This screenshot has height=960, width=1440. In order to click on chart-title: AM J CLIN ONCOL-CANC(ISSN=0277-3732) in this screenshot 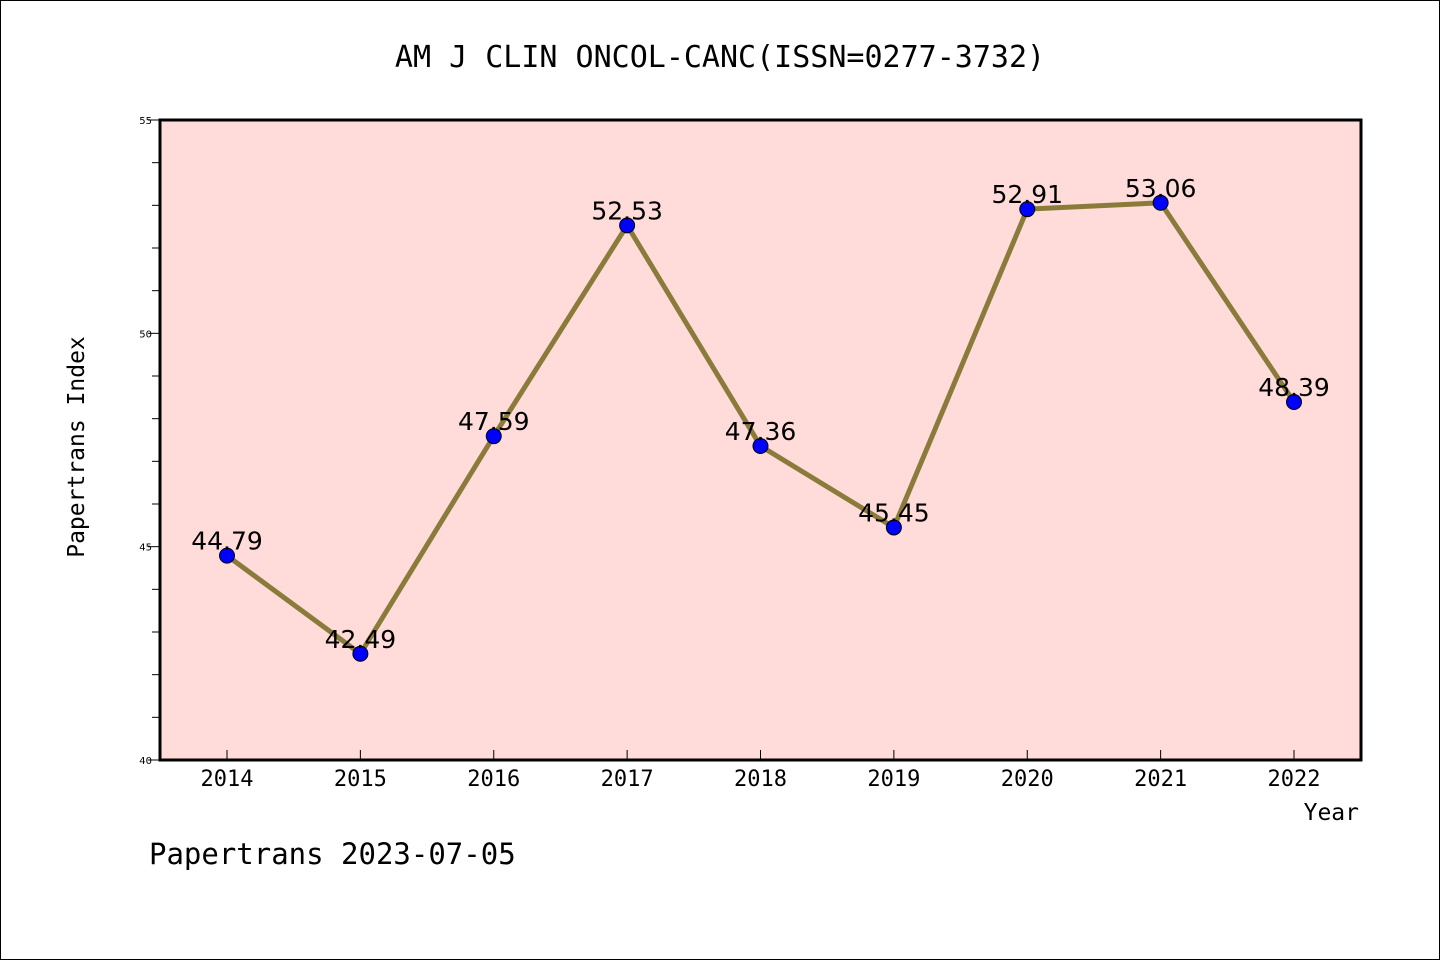, I will do `click(720, 57)`.